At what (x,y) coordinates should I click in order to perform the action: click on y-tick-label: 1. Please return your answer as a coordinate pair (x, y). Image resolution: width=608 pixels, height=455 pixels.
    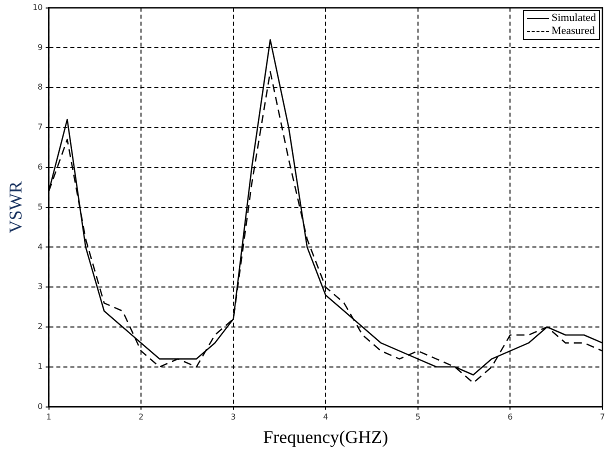
    Looking at the image, I should click on (40, 366).